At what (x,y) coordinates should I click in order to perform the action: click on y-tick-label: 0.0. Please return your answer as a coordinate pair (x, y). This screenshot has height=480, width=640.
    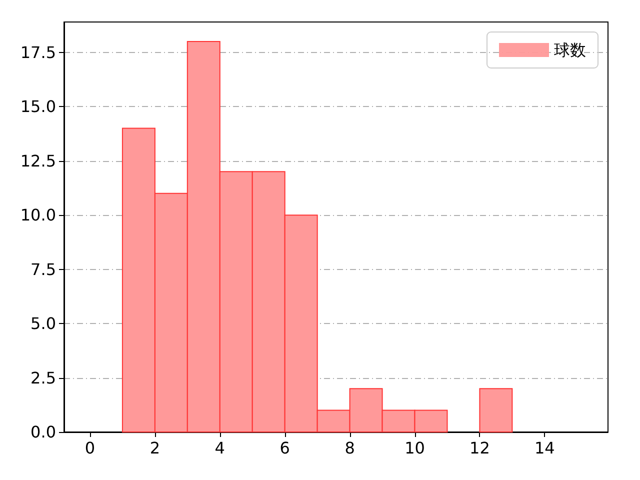
    Looking at the image, I should click on (43, 432).